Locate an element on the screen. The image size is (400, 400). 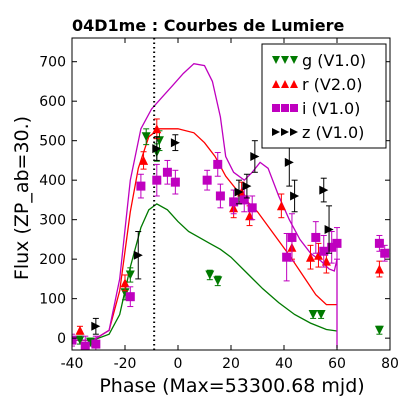
x-tick-label-5: 60 is located at coordinates (337, 364).